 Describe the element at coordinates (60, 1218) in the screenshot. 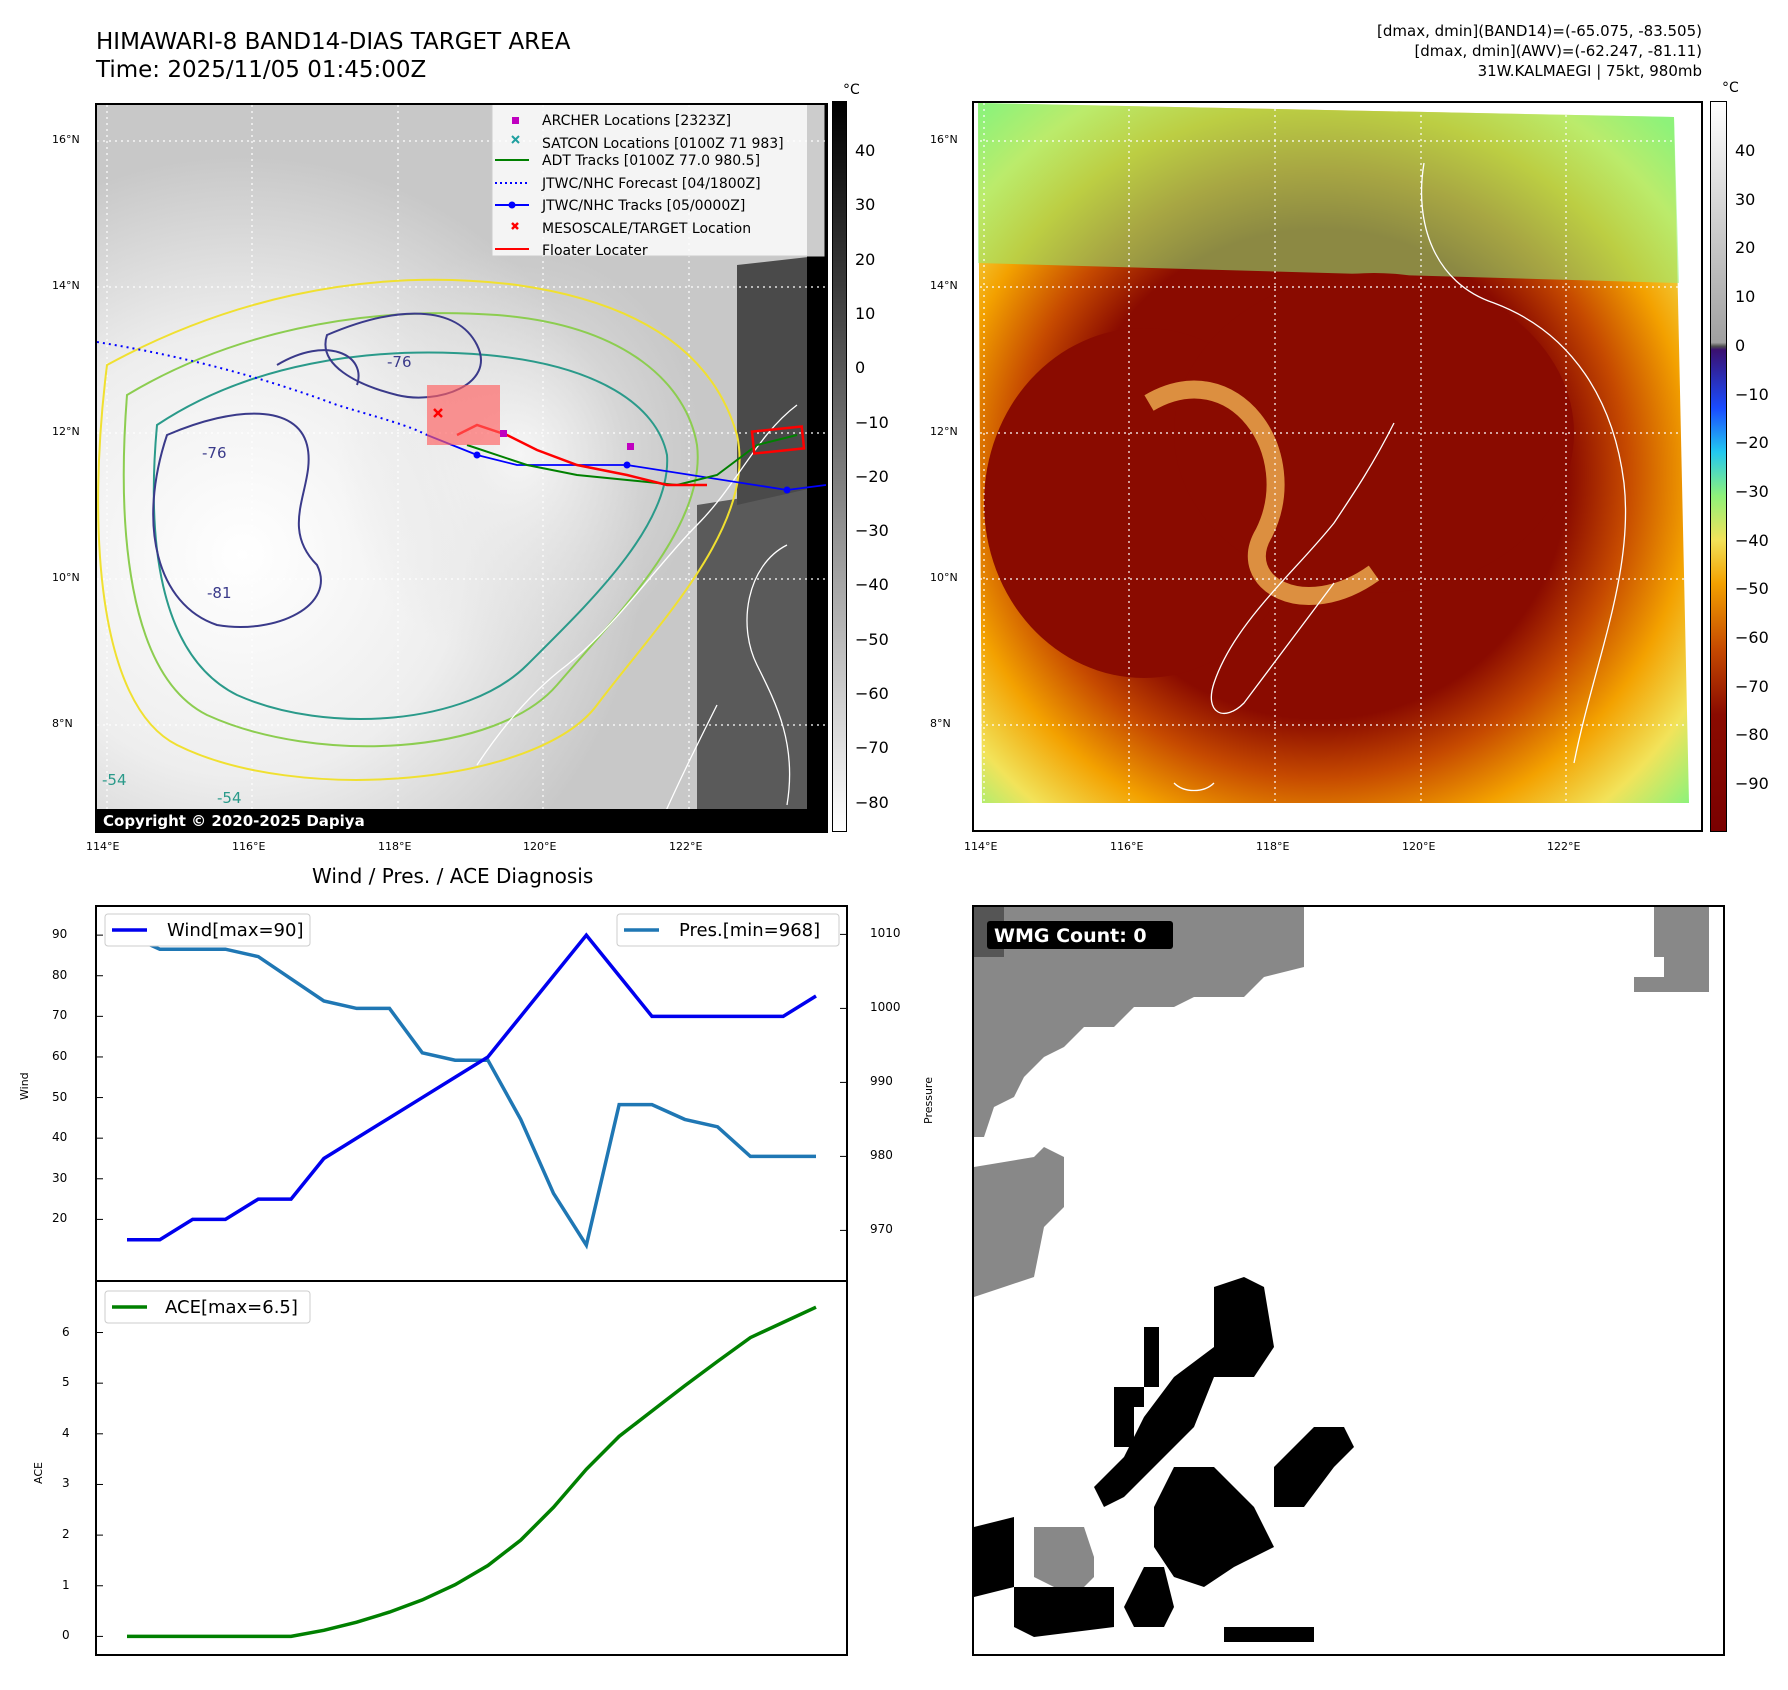

I see `wind-tick-label: 20` at that location.